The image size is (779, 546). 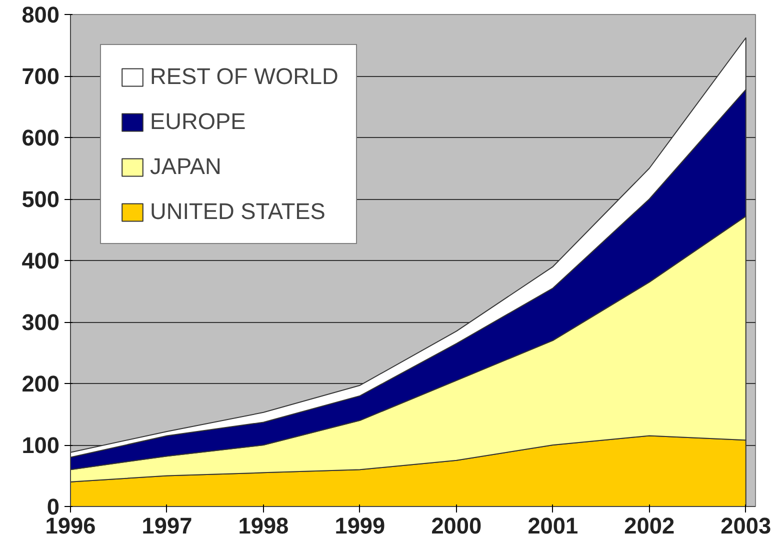 What do you see at coordinates (41, 199) in the screenshot?
I see `y-tick-label: 500` at bounding box center [41, 199].